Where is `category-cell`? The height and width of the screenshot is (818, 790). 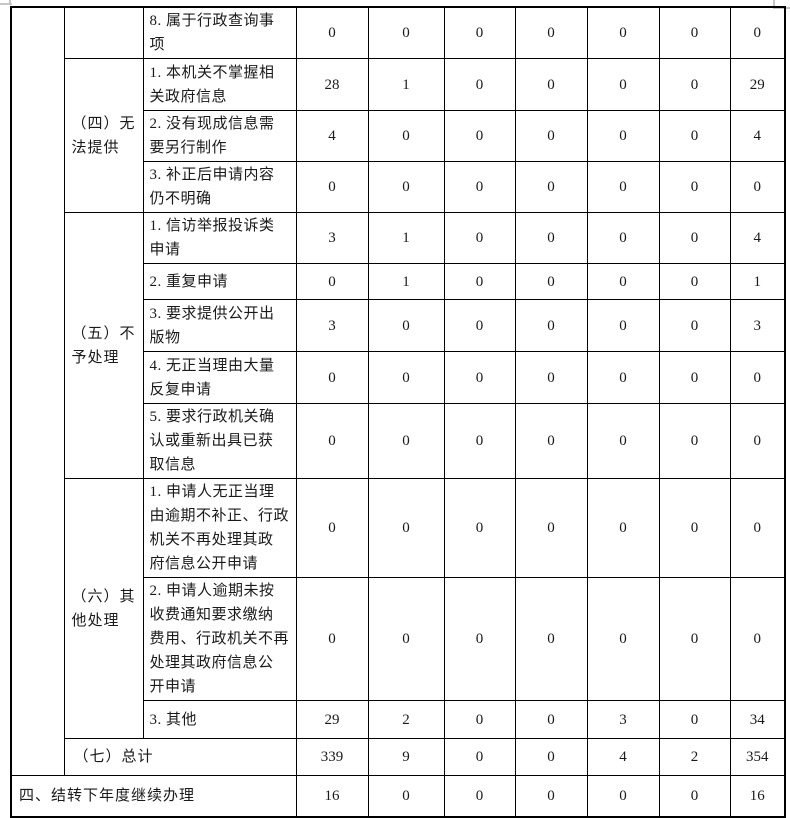 category-cell is located at coordinates (103, 32).